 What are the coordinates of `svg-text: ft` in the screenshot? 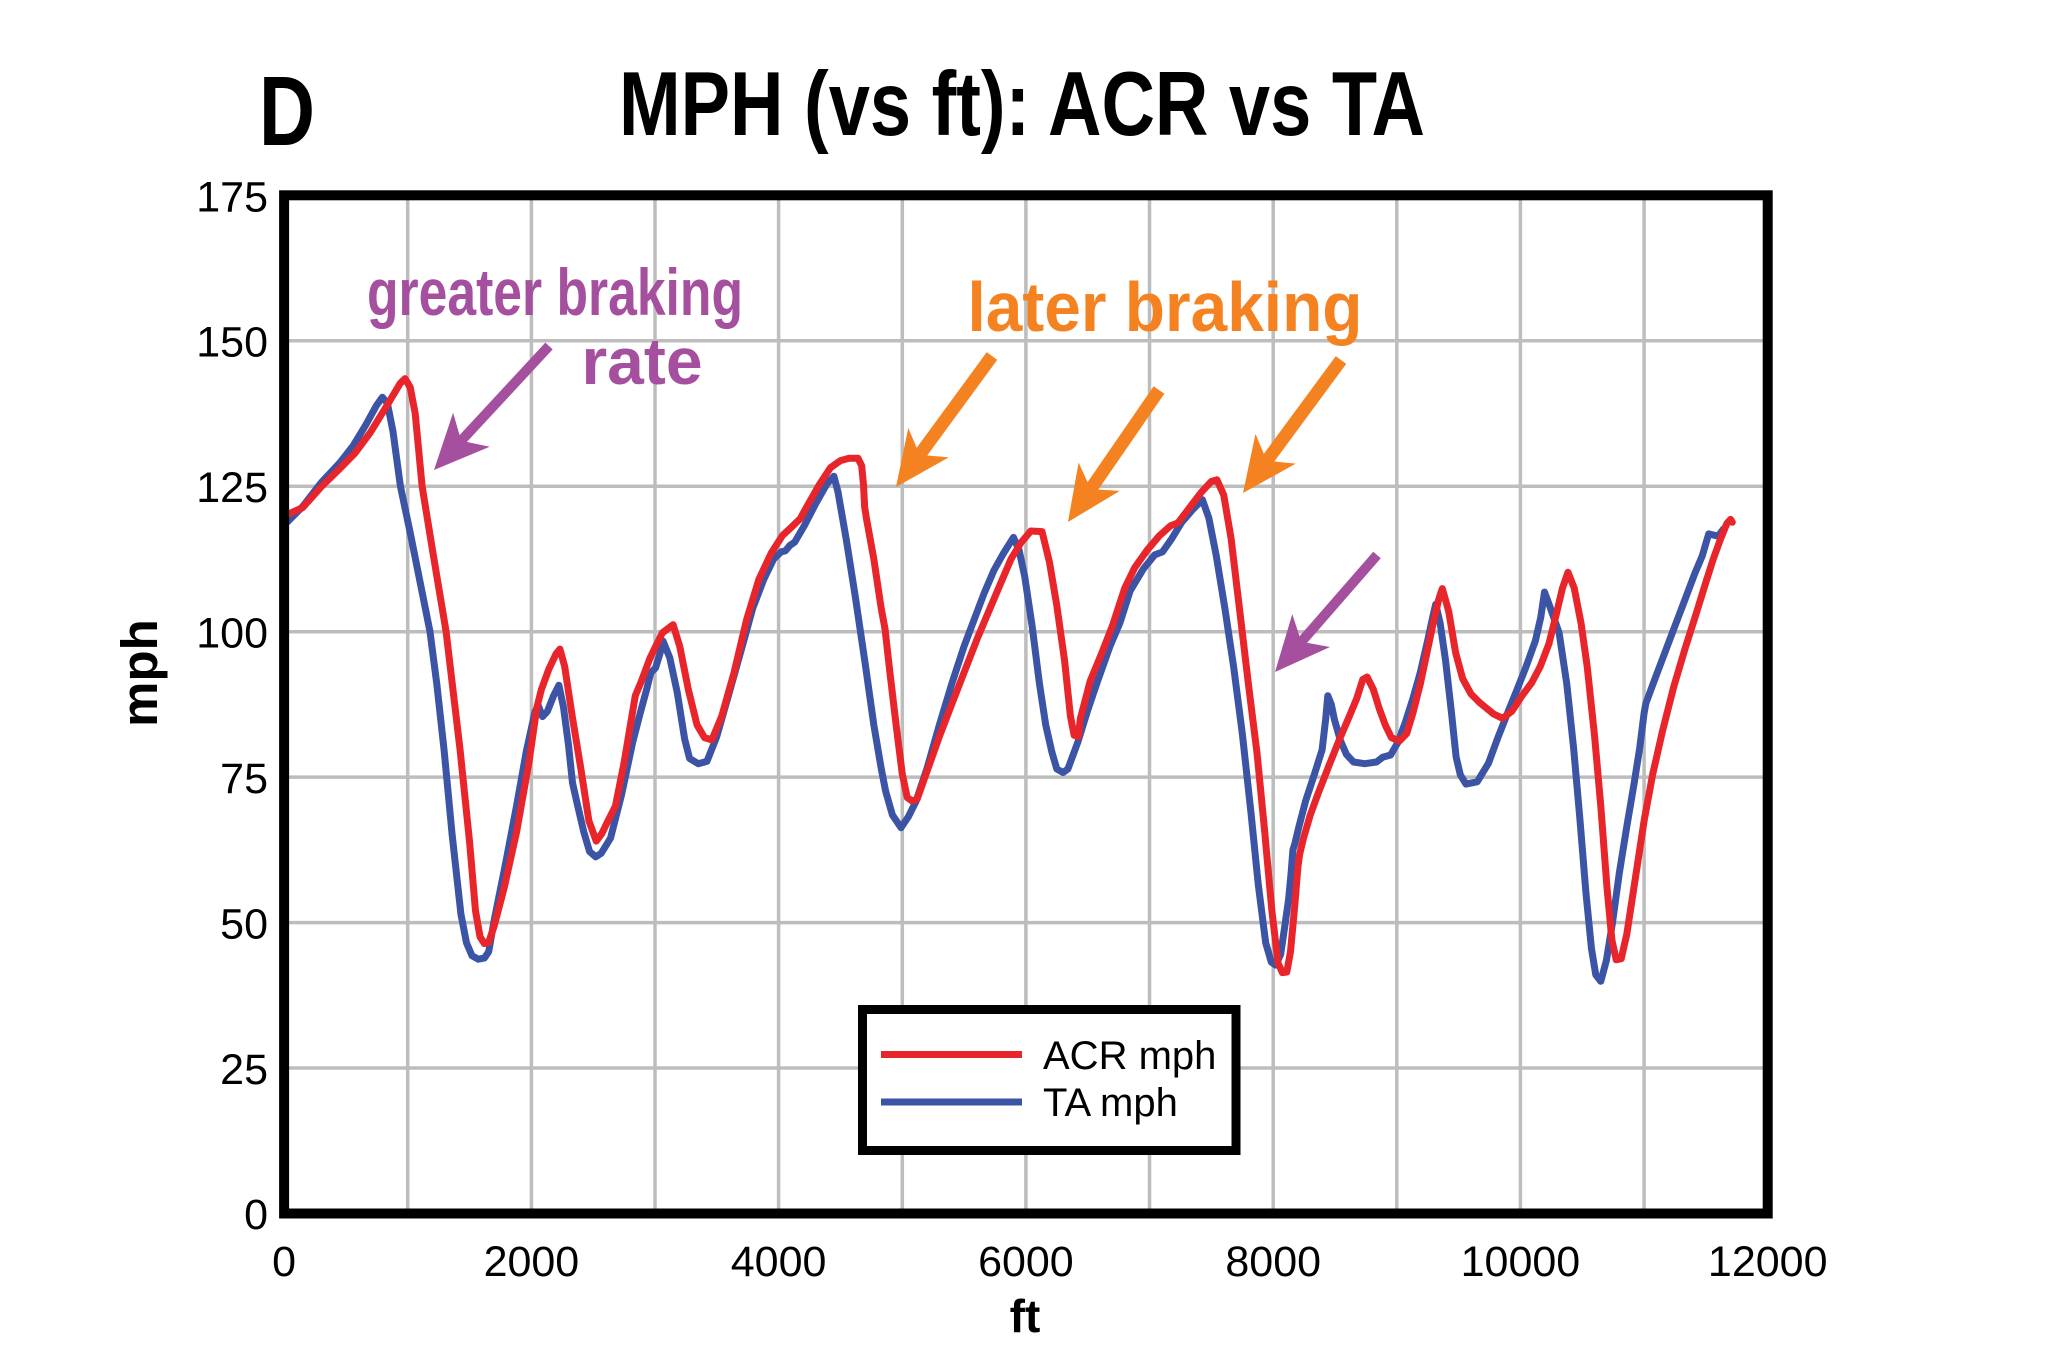 It's located at (1025, 1316).